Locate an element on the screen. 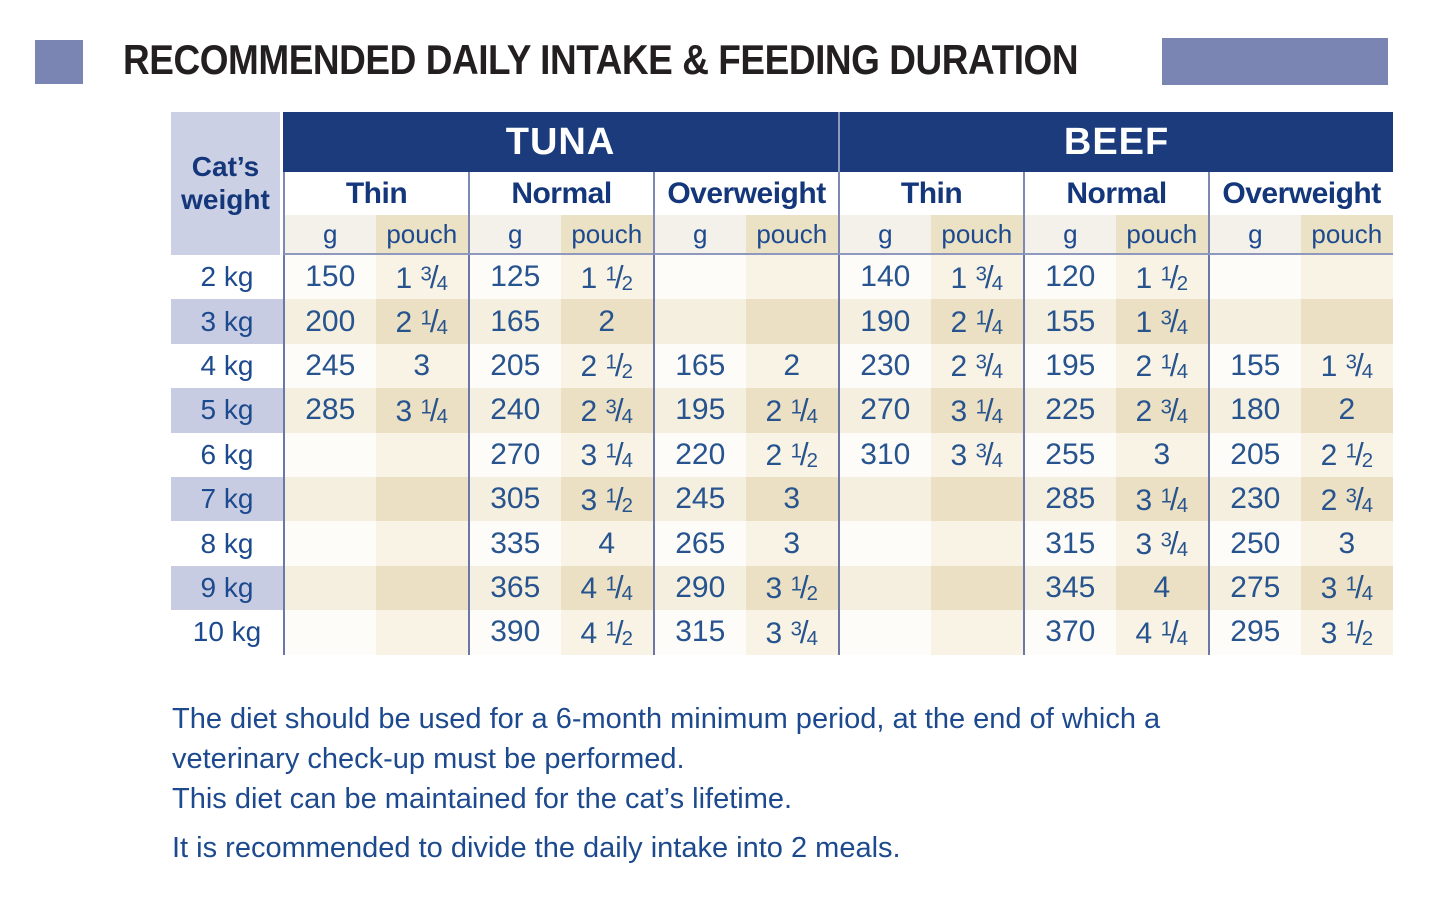 The width and height of the screenshot is (1440, 917). grams-cell: 275 is located at coordinates (1254, 588).